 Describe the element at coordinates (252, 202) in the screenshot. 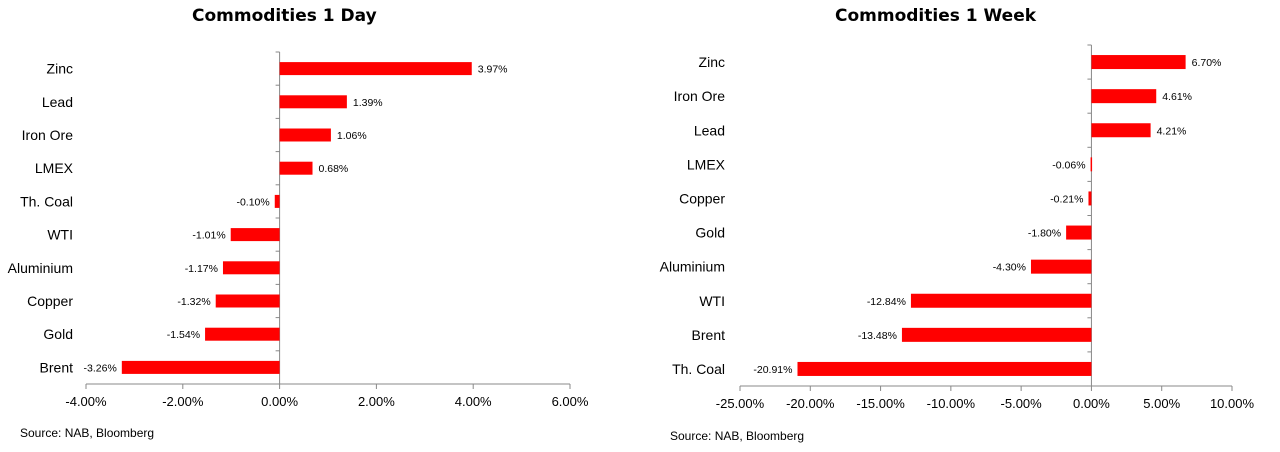

I see `data-label: -0.10%` at that location.